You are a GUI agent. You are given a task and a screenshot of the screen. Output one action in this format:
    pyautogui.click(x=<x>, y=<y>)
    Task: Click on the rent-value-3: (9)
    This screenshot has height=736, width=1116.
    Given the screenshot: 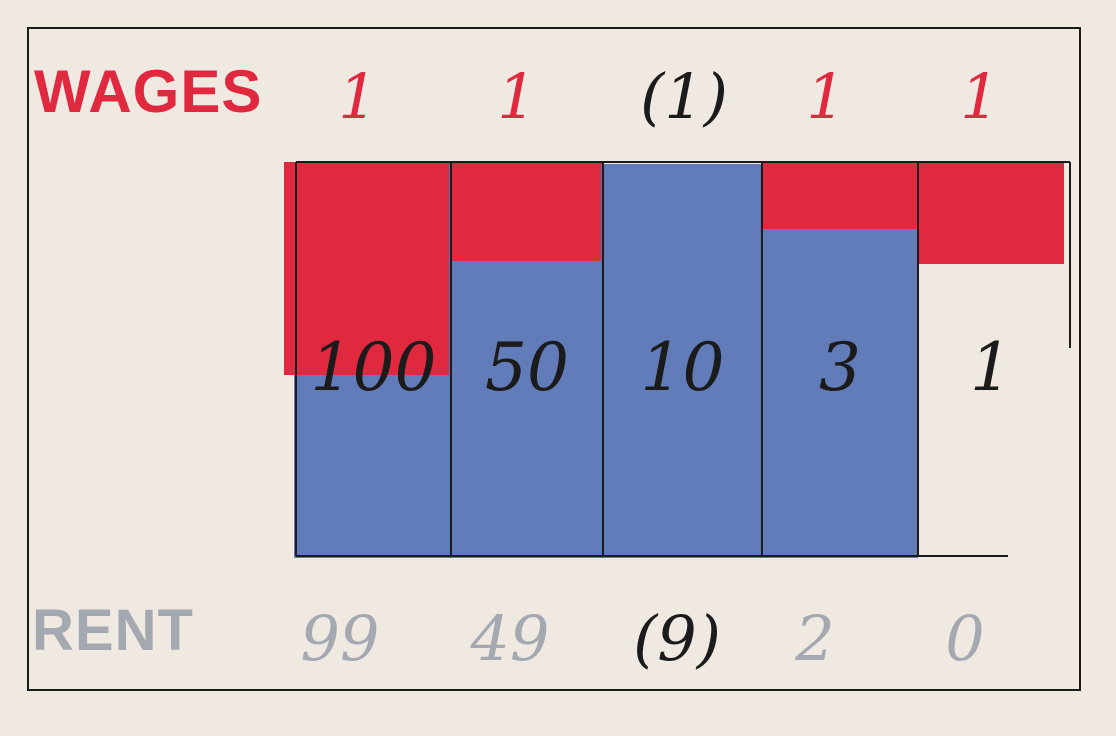 What is the action you would take?
    pyautogui.click(x=677, y=638)
    